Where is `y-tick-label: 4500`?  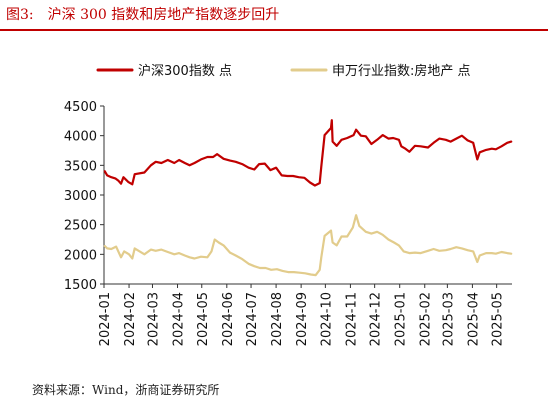 y-tick-label: 4500 is located at coordinates (80, 107).